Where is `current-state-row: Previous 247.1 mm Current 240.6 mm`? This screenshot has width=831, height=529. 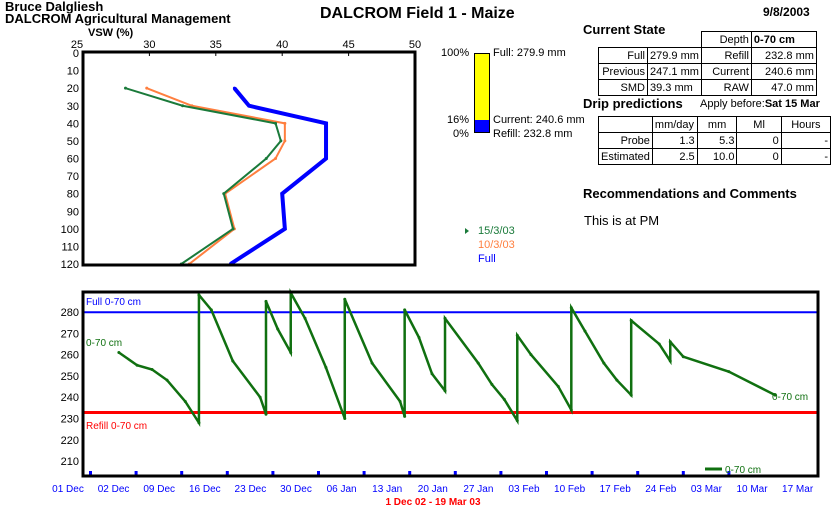
current-state-row: Previous 247.1 mm Current 240.6 mm is located at coordinates (707, 71).